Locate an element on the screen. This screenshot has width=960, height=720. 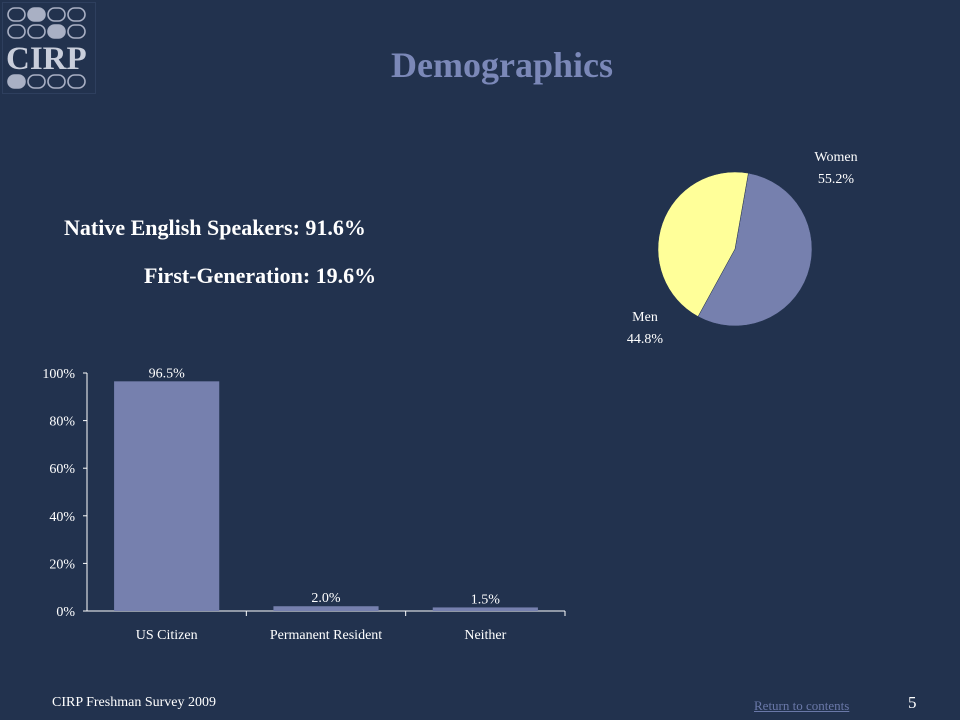
y-tick-label: 40% is located at coordinates (62, 517).